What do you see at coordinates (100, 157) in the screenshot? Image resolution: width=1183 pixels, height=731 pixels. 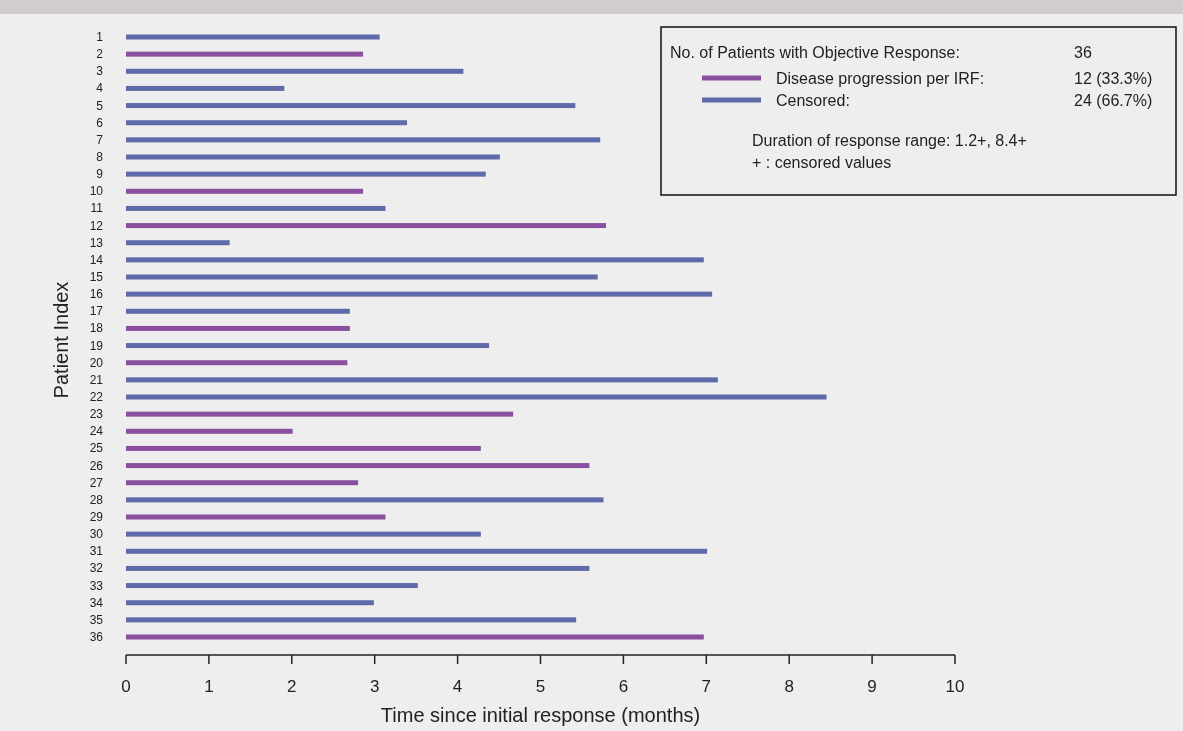 I see `y-tick-label: 8` at bounding box center [100, 157].